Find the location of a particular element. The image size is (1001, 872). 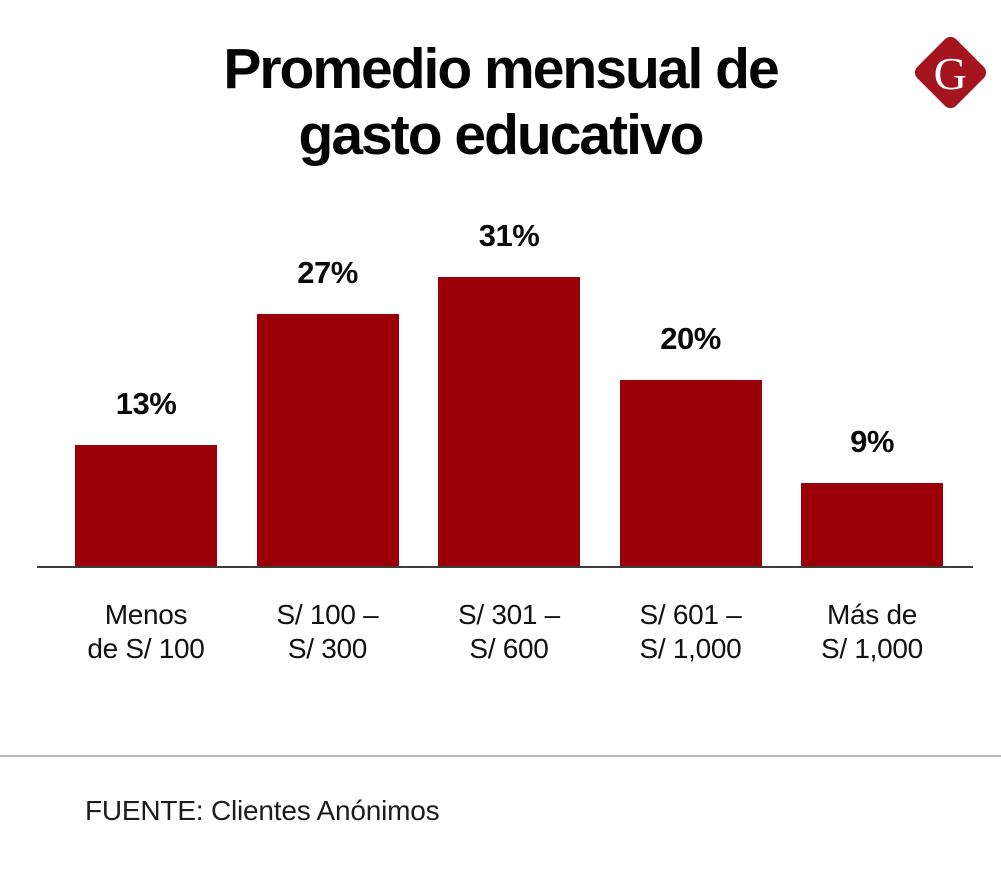

source-text: FUENTE: Clientes Anónimos is located at coordinates (262, 810).